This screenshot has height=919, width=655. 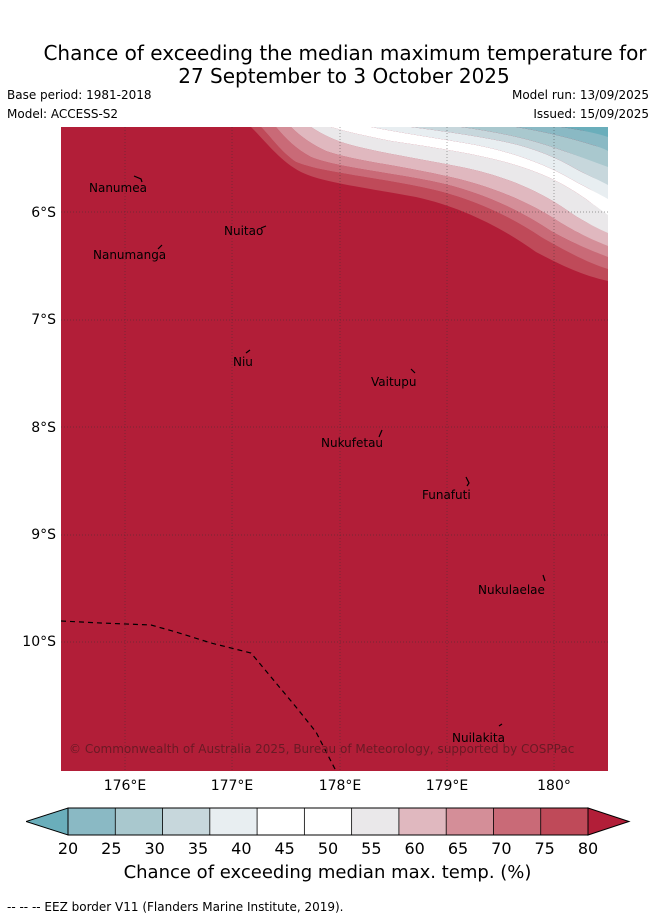 I want to click on colorbar-frame, so click(x=328, y=821).